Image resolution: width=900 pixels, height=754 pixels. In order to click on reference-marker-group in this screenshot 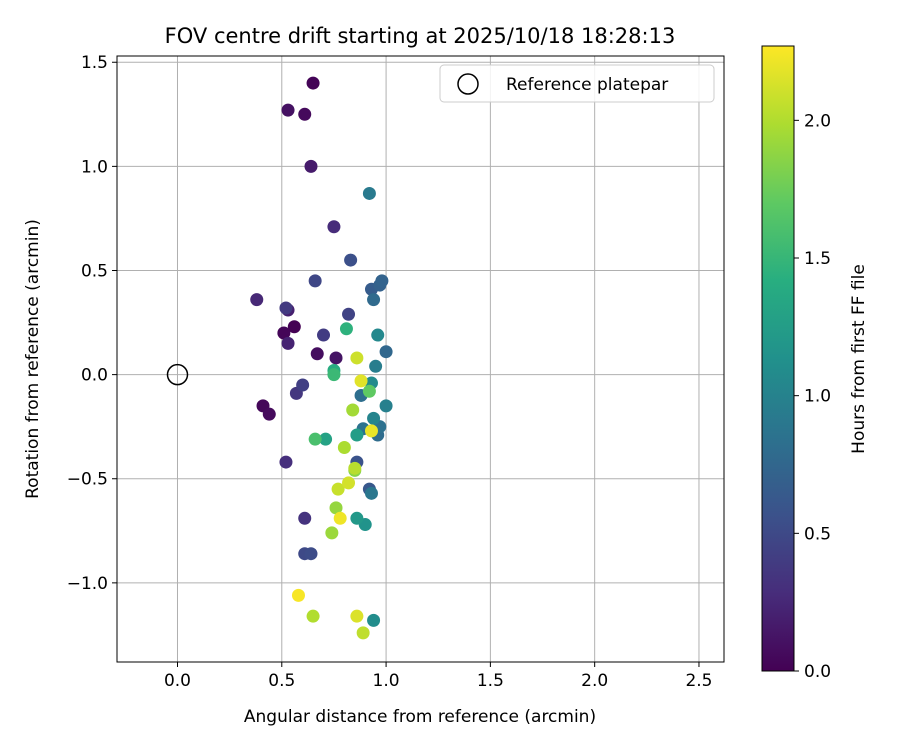, I will do `click(177, 374)`.